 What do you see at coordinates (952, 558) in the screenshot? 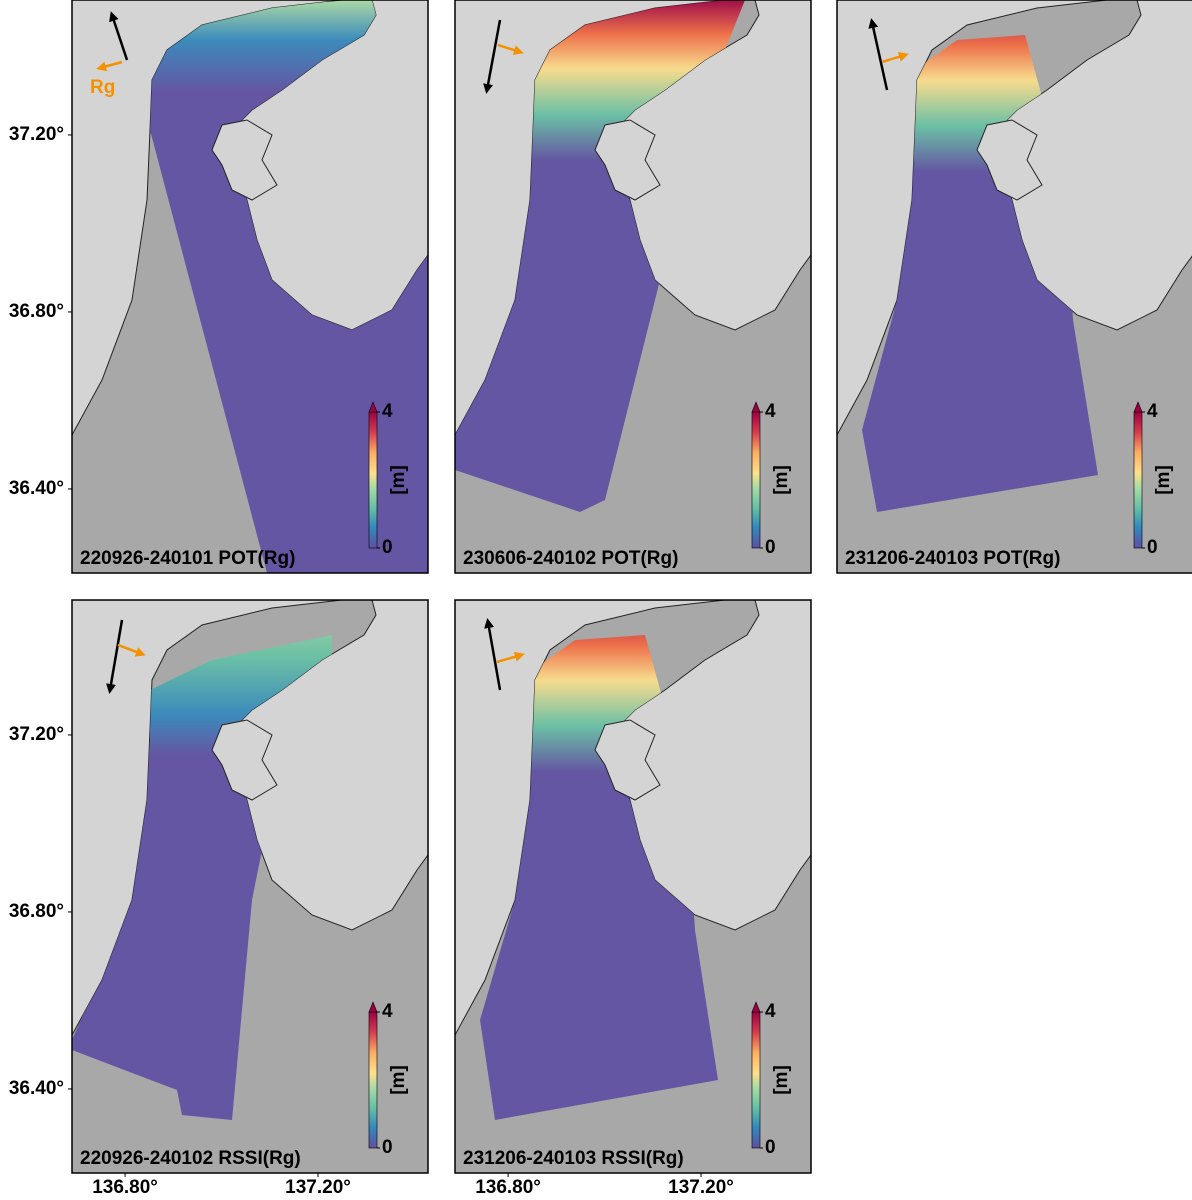
I see `panel-label: 231206-240103 POT(Rg)` at bounding box center [952, 558].